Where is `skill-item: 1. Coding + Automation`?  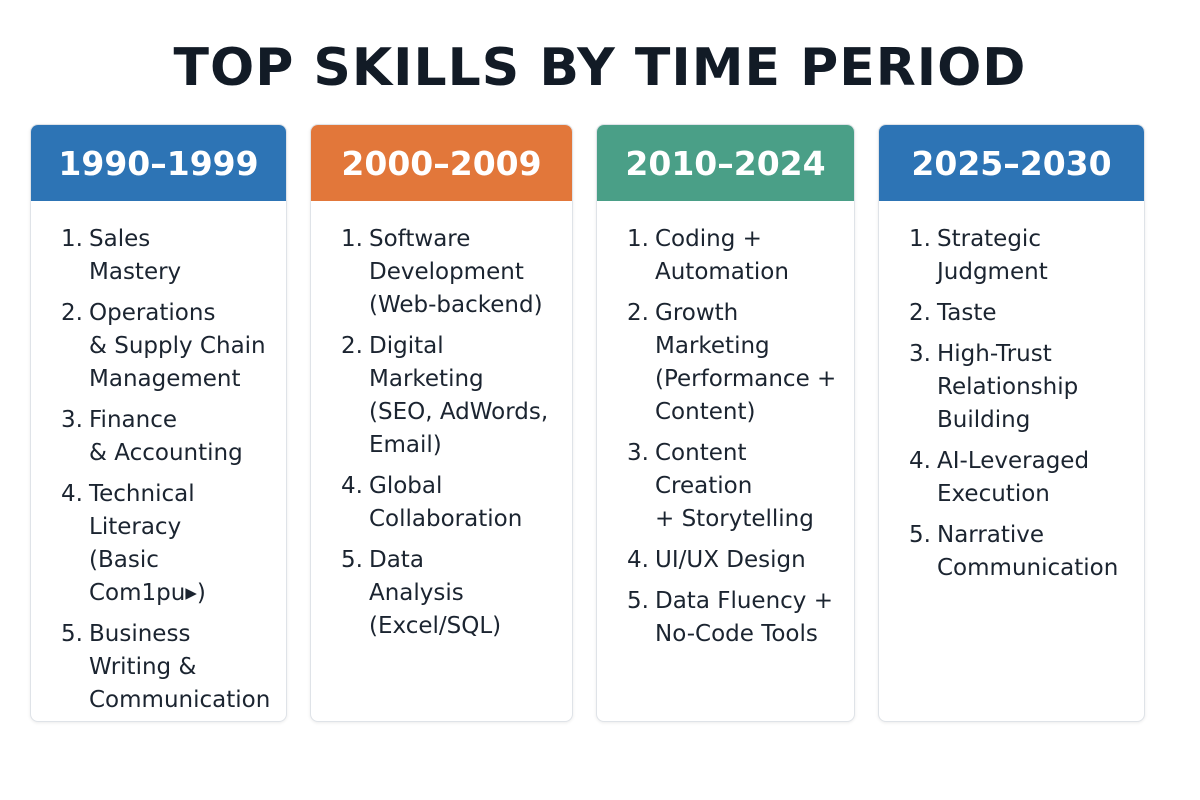
skill-item: 1. Coding + Automation is located at coordinates (735, 256).